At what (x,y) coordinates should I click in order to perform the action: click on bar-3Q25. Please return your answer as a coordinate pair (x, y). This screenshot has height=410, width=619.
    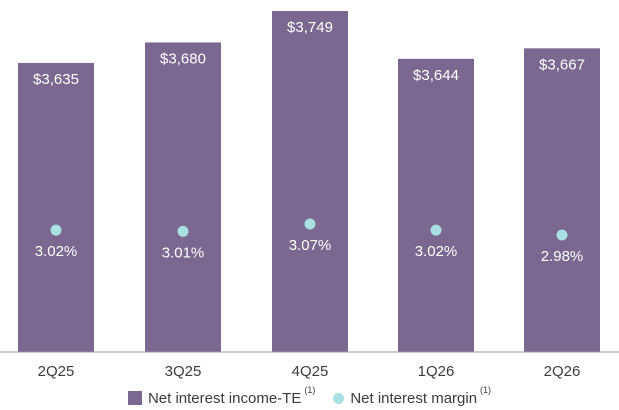
    Looking at the image, I should click on (183, 197).